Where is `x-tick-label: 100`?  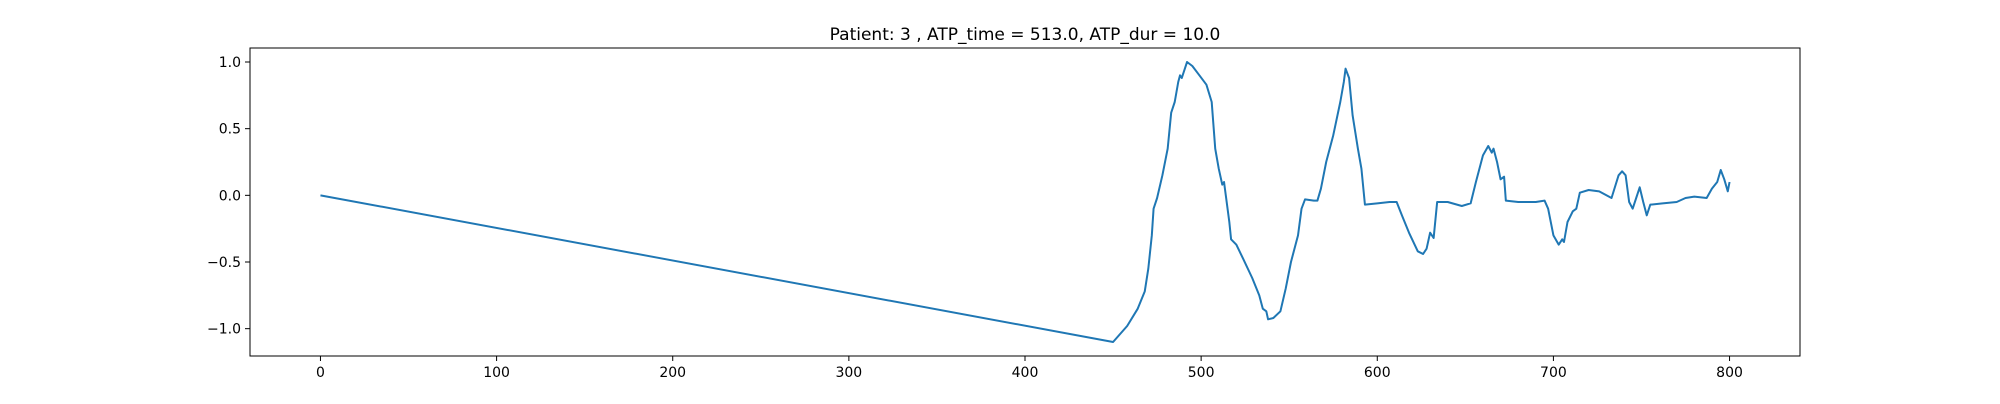
x-tick-label: 100 is located at coordinates (496, 373).